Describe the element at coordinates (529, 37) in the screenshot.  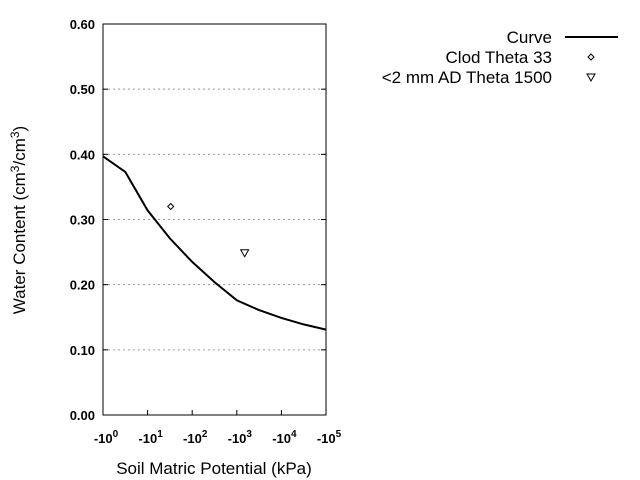
I see `legend-label: Curve` at that location.